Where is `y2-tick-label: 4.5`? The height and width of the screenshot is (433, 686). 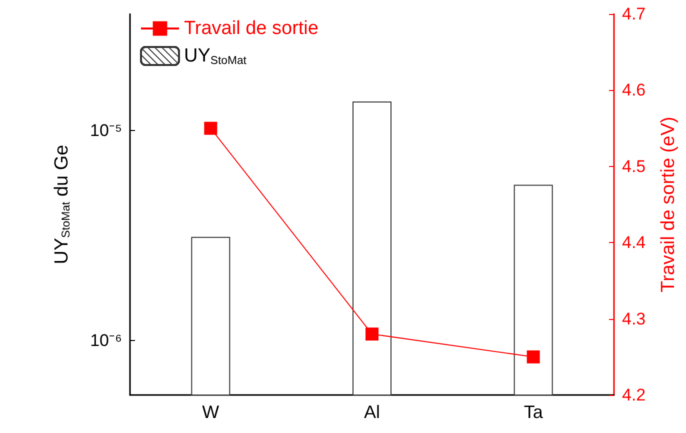
y2-tick-label: 4.5 is located at coordinates (634, 166).